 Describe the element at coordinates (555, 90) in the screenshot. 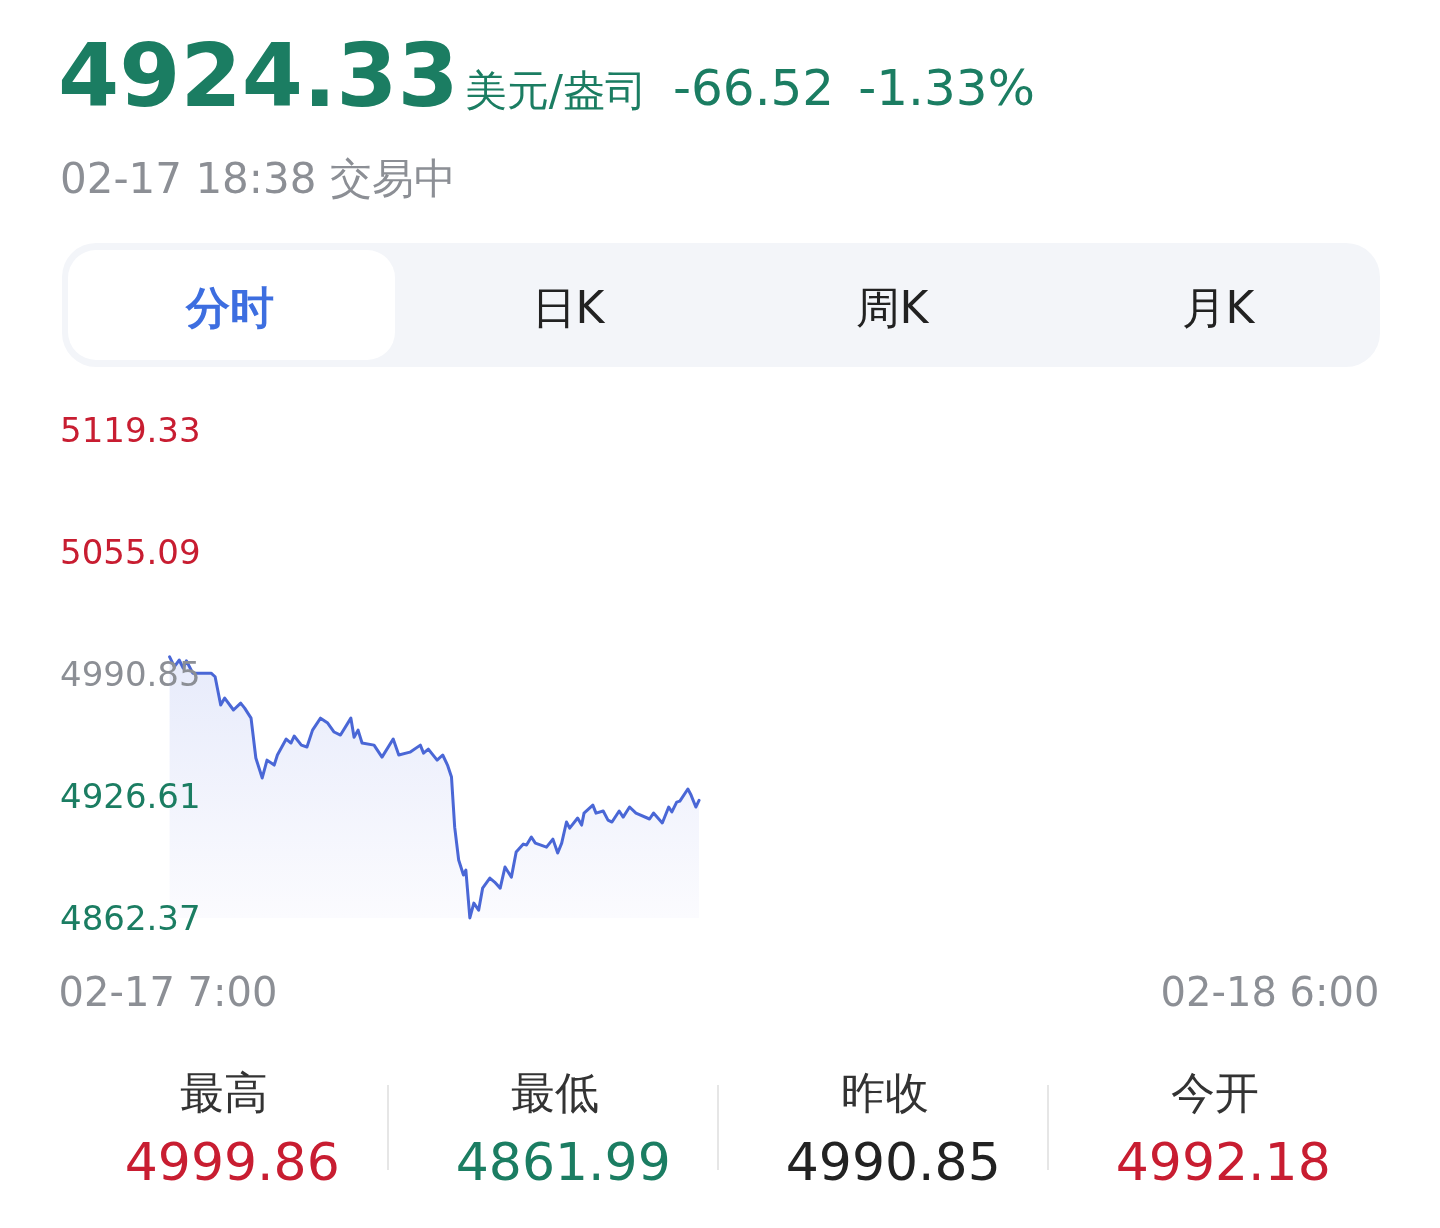

I see `text: 美元/盎司` at that location.